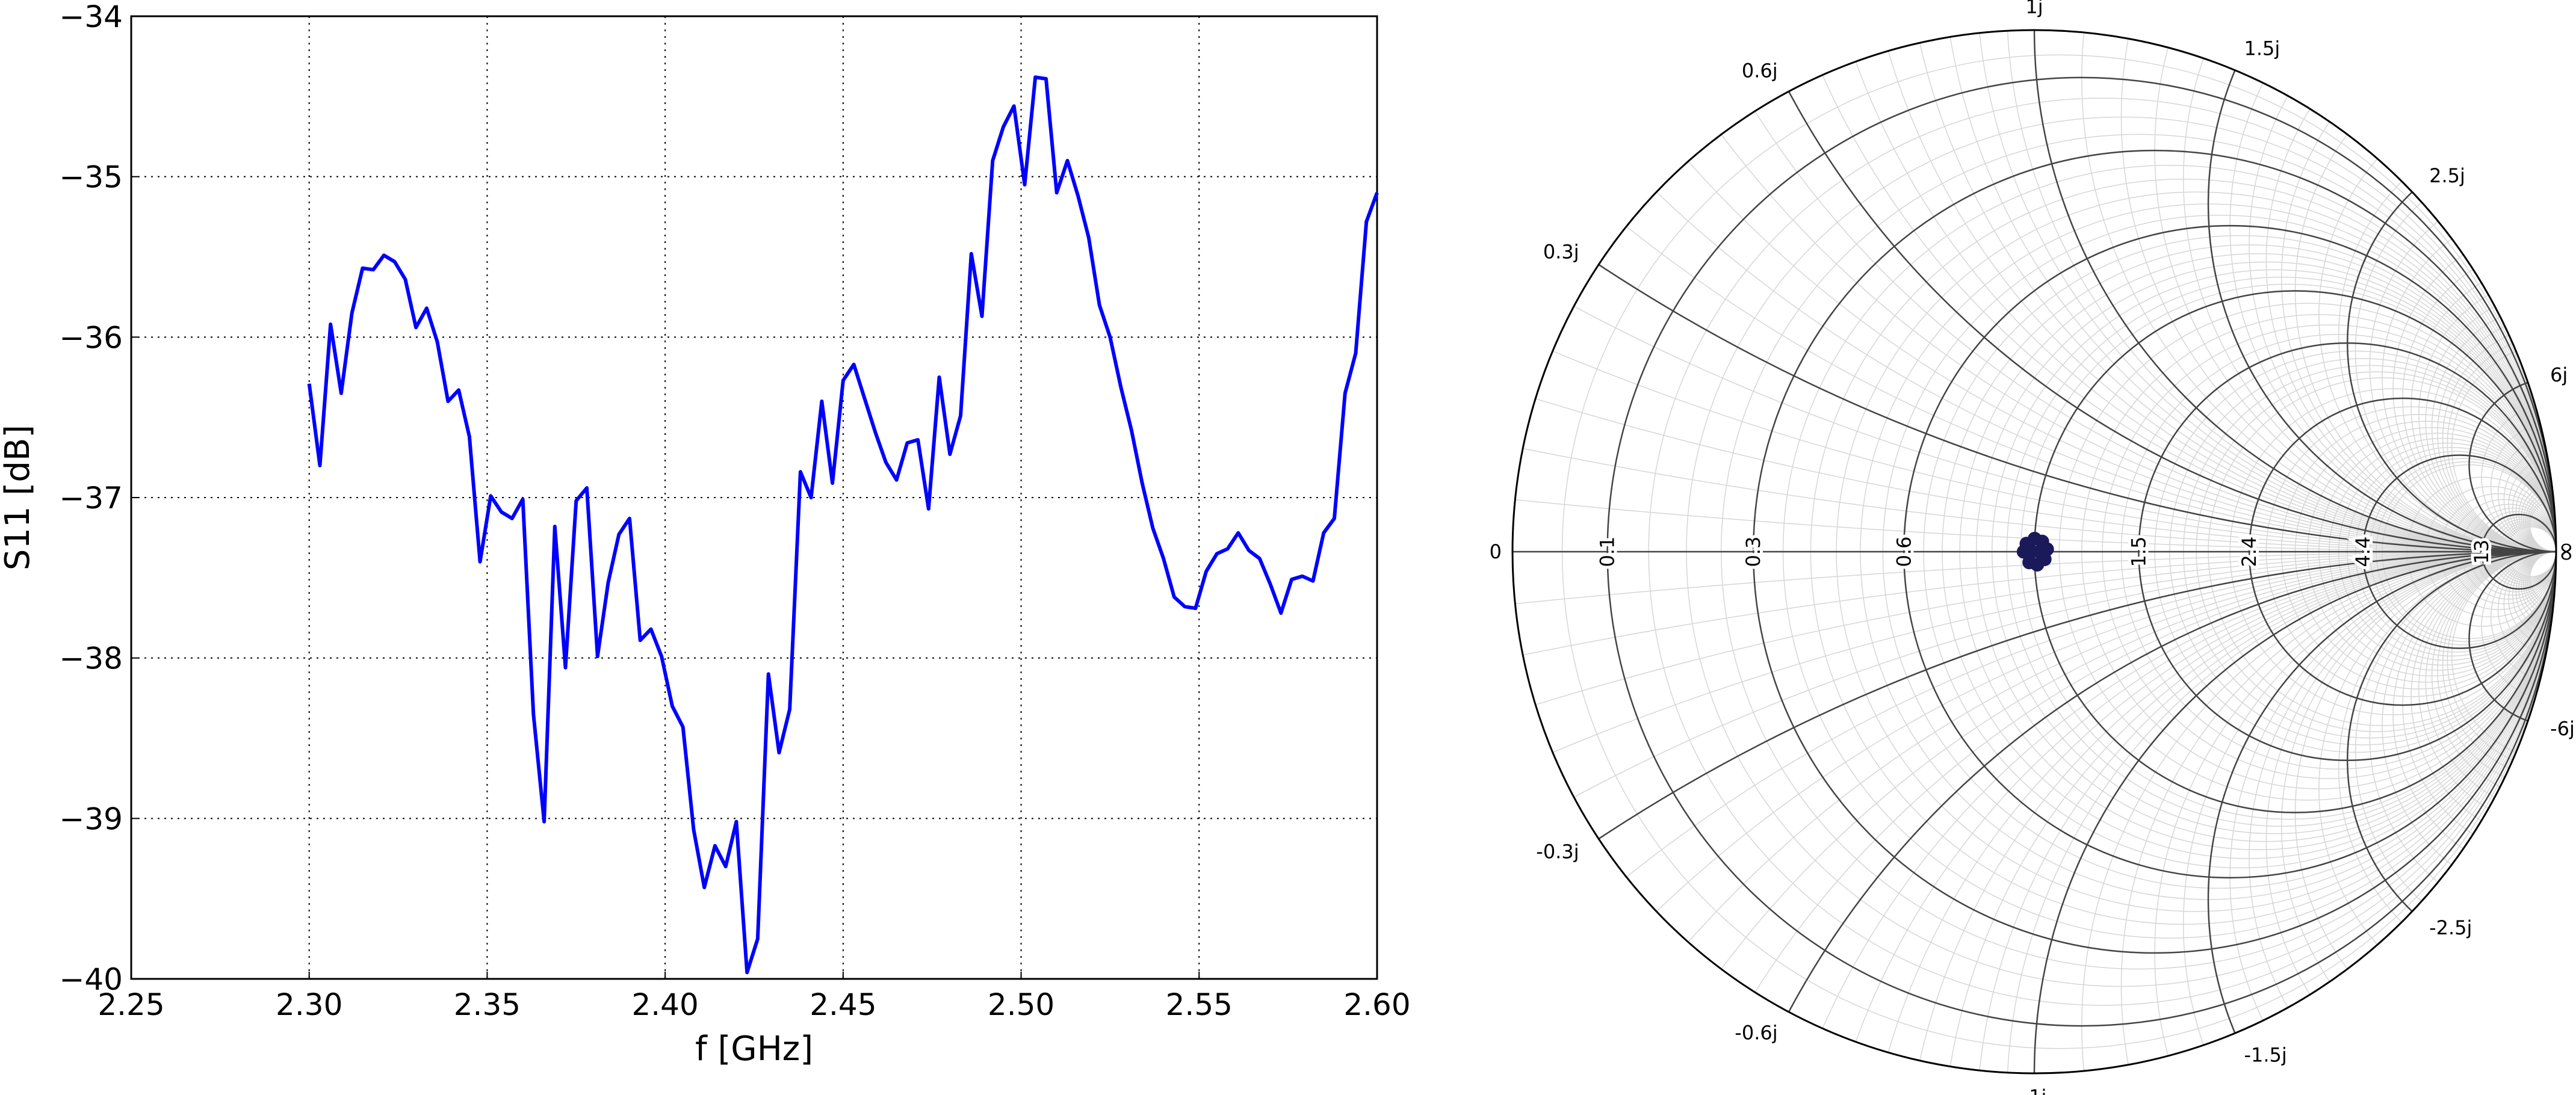 The height and width of the screenshot is (1095, 2576). What do you see at coordinates (1754, 552) in the screenshot?
I see `r-tick-label: 0.3` at bounding box center [1754, 552].